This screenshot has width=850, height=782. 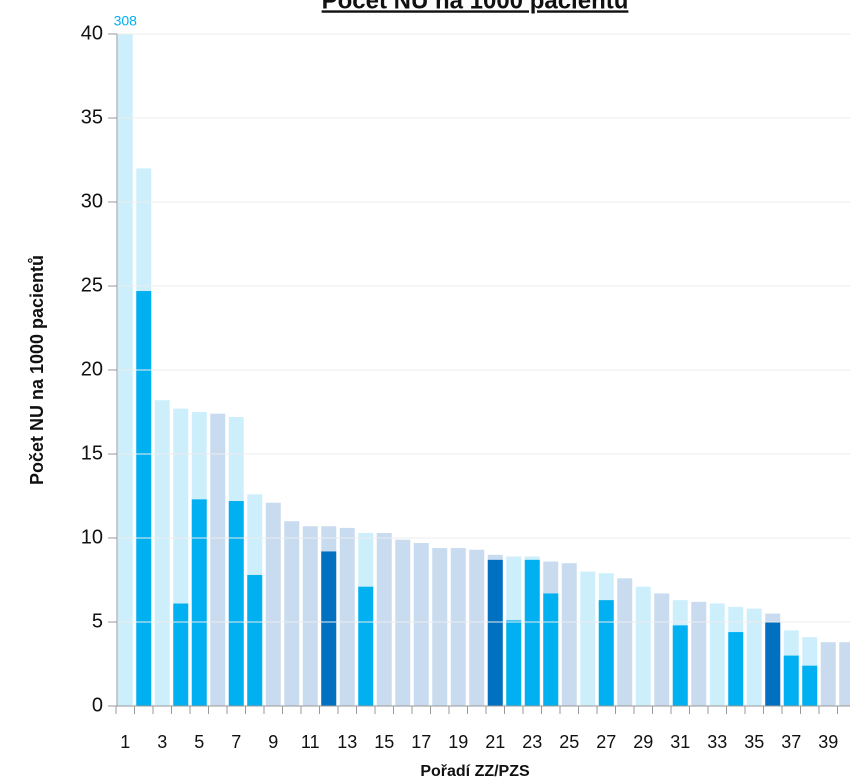 I want to click on x-tick-label: 25, so click(x=569, y=742).